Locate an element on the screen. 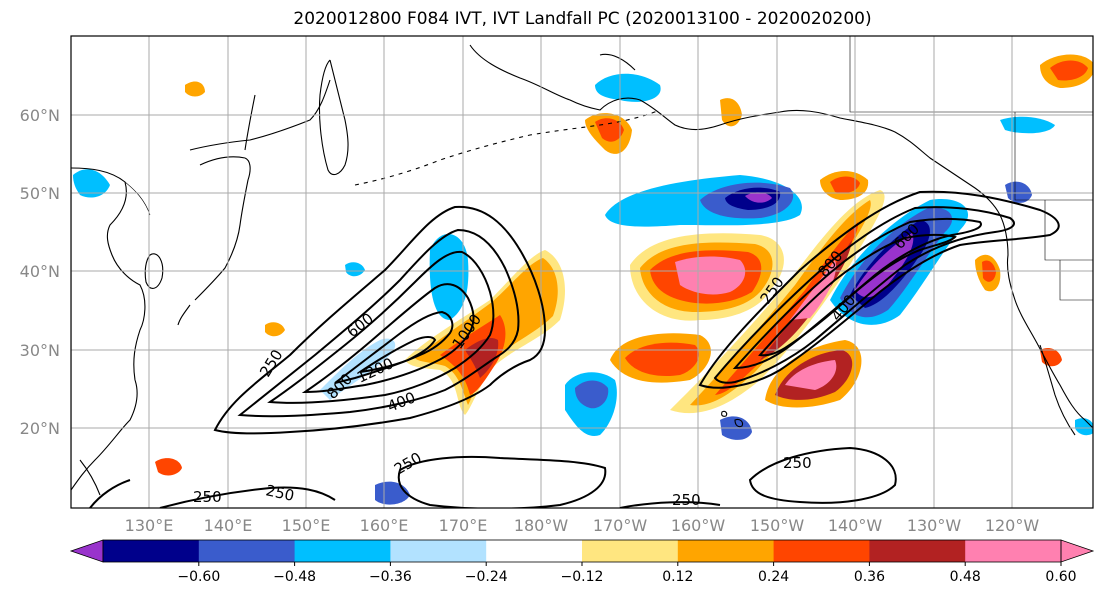 The width and height of the screenshot is (1105, 601). colorbar-tick-label: −0.24 is located at coordinates (486, 577).